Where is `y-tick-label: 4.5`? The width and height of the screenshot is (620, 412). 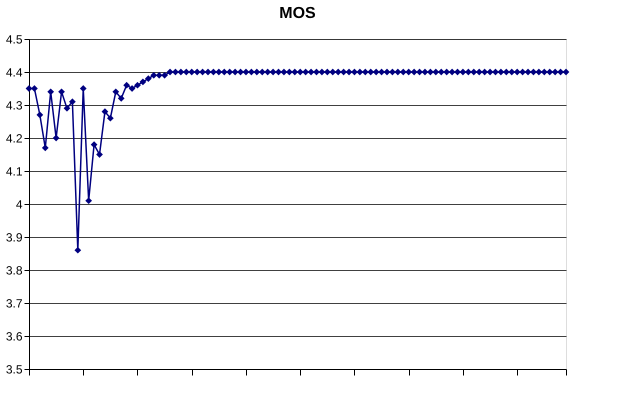
y-tick-label: 4.5 is located at coordinates (14, 39).